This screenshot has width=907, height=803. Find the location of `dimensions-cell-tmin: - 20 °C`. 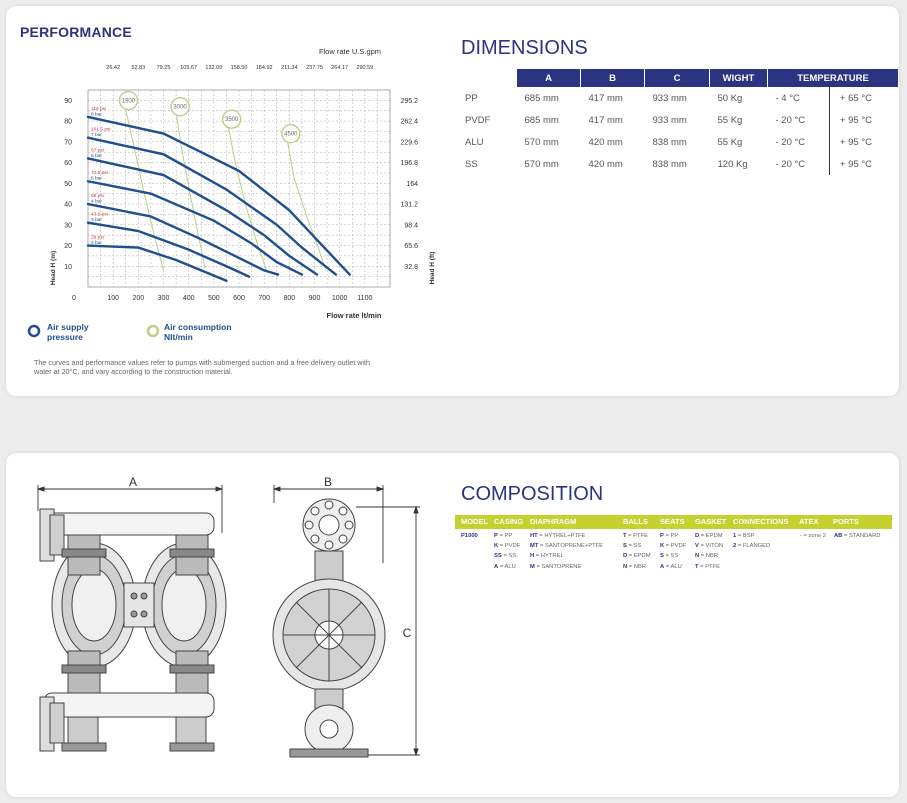

dimensions-cell-tmin: - 20 °C is located at coordinates (798, 142).